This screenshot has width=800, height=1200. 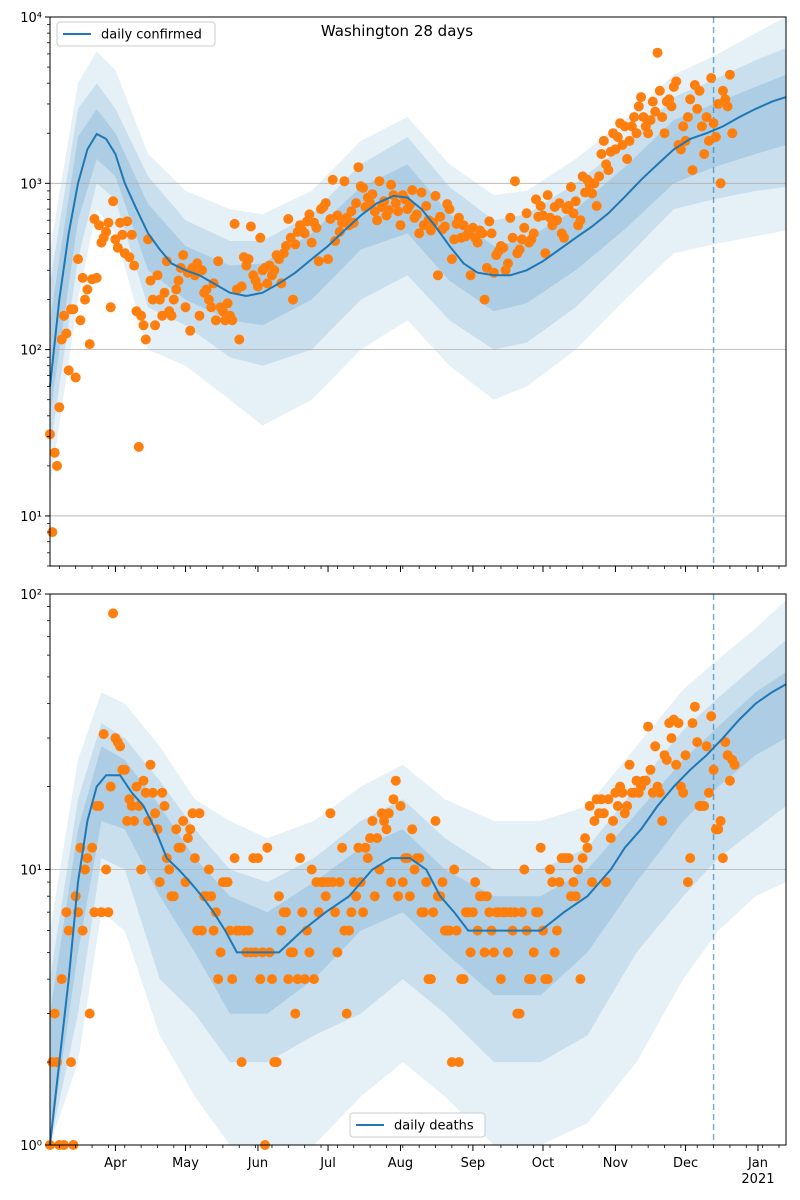 I want to click on x-tick-label: Jul, so click(x=327, y=1163).